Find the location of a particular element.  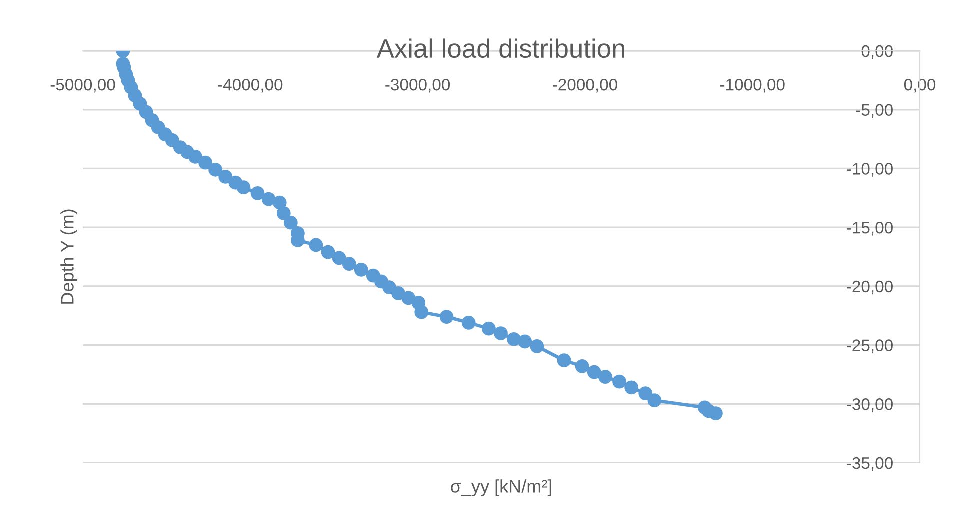

y-tick-label: -30,00 is located at coordinates (870, 405).